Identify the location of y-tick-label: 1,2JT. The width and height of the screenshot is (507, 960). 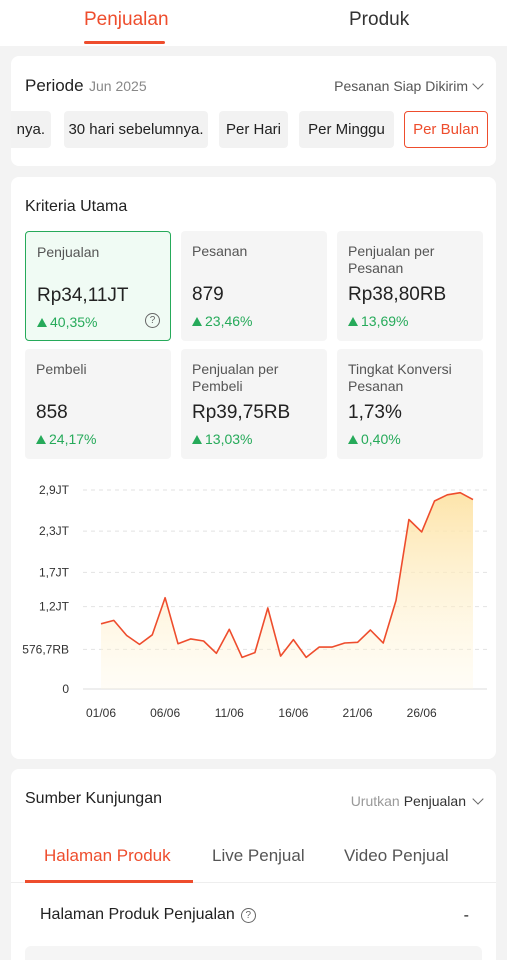
(54, 607).